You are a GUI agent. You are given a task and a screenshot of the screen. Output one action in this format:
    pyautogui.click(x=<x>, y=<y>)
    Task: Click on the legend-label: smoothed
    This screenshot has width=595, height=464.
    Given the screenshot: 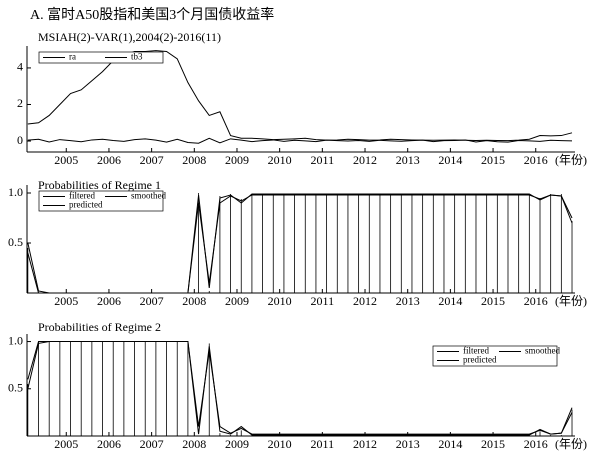 What is the action you would take?
    pyautogui.click(x=542, y=351)
    